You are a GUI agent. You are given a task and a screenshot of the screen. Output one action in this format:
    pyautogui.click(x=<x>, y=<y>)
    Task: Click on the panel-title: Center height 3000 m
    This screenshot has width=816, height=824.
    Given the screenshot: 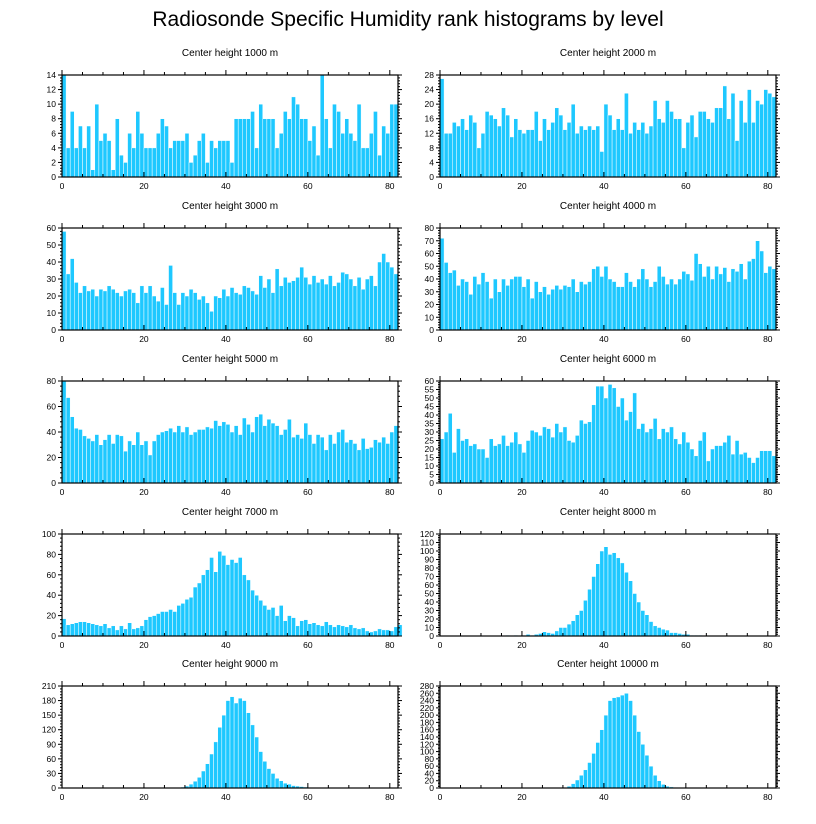 What is the action you would take?
    pyautogui.click(x=230, y=206)
    